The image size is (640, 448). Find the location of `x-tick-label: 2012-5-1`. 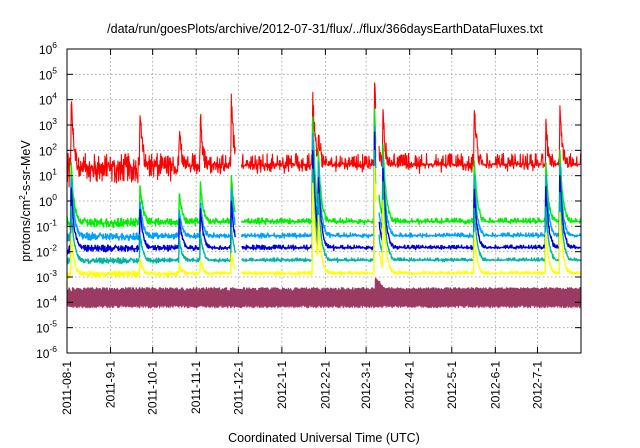

x-tick-label: 2012-5-1 is located at coordinates (452, 385).